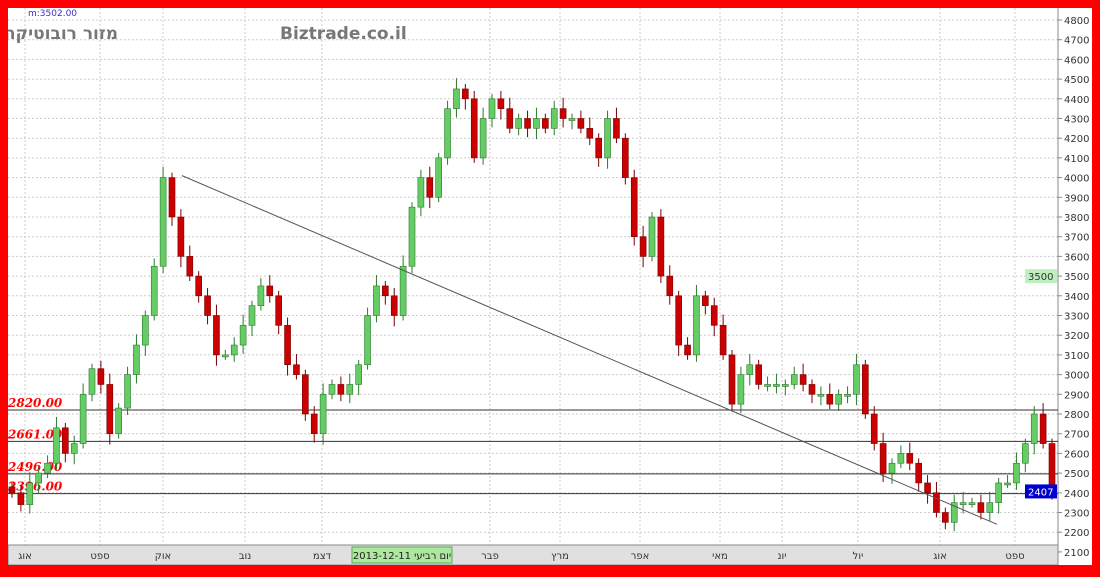  I want to click on x-month-label: מרץ, so click(560, 556).